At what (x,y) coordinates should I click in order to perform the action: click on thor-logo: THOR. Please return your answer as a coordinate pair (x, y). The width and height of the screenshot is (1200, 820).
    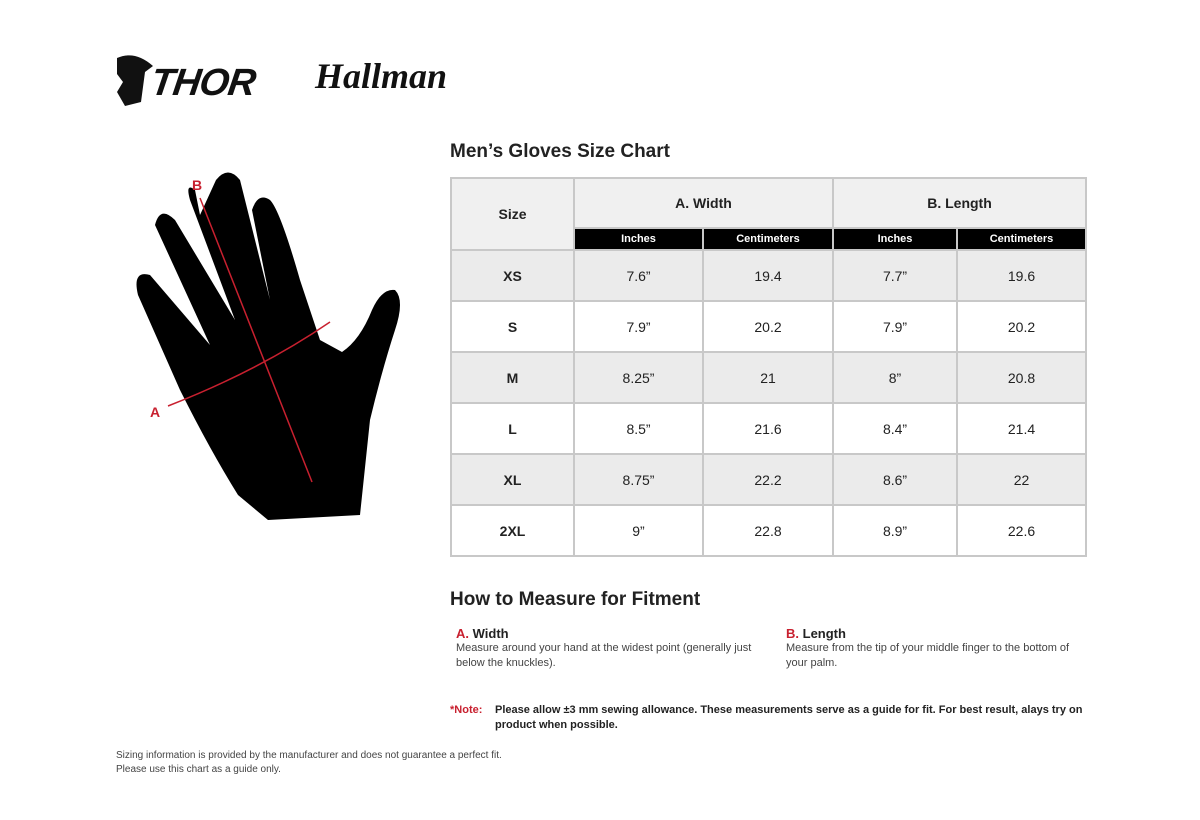
    Looking at the image, I should click on (186, 82).